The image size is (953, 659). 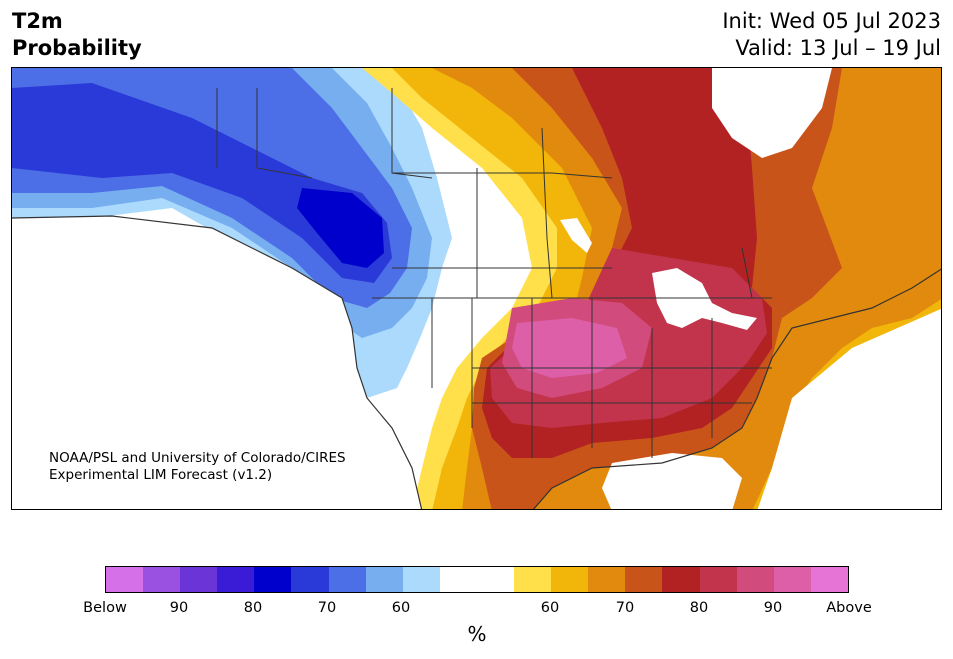 What do you see at coordinates (37, 21) in the screenshot?
I see `title-variable: T2m` at bounding box center [37, 21].